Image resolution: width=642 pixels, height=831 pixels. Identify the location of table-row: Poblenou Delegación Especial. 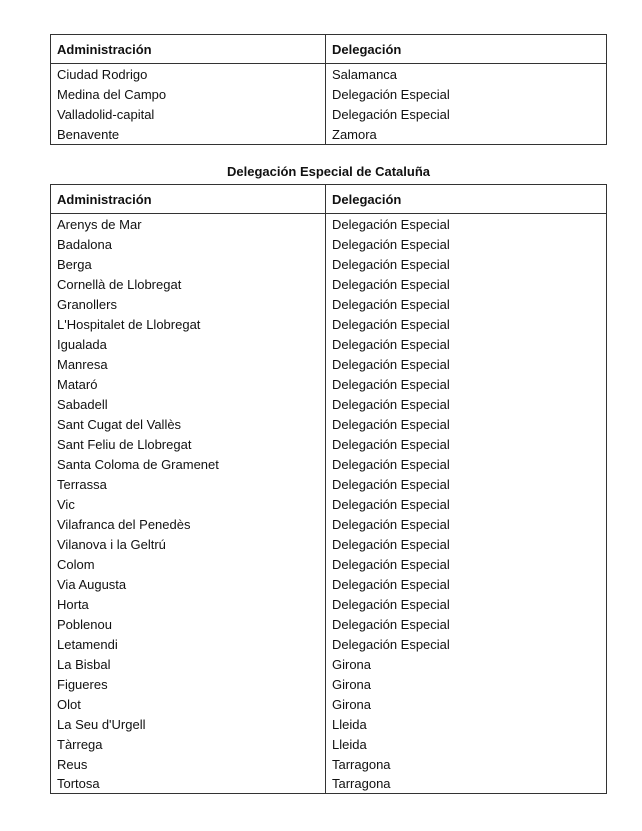
(328, 624).